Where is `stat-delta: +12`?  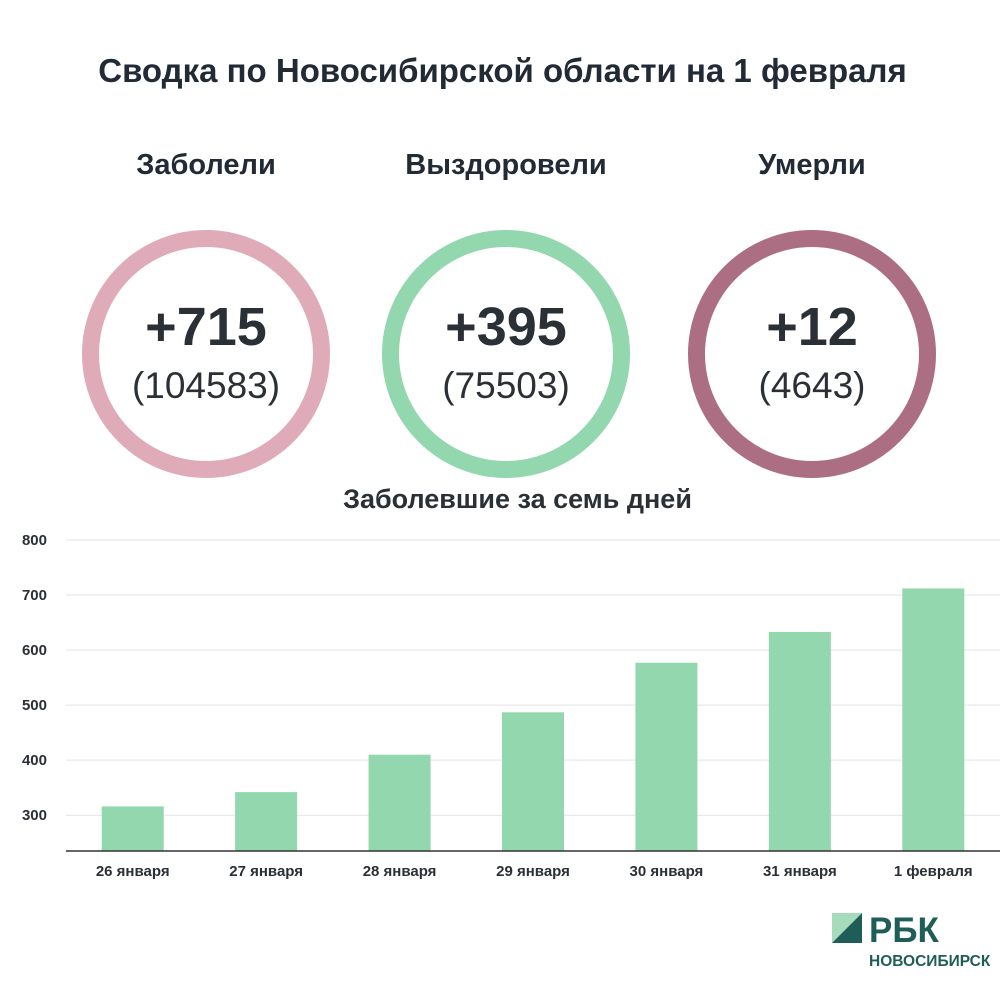
stat-delta: +12 is located at coordinates (812, 327).